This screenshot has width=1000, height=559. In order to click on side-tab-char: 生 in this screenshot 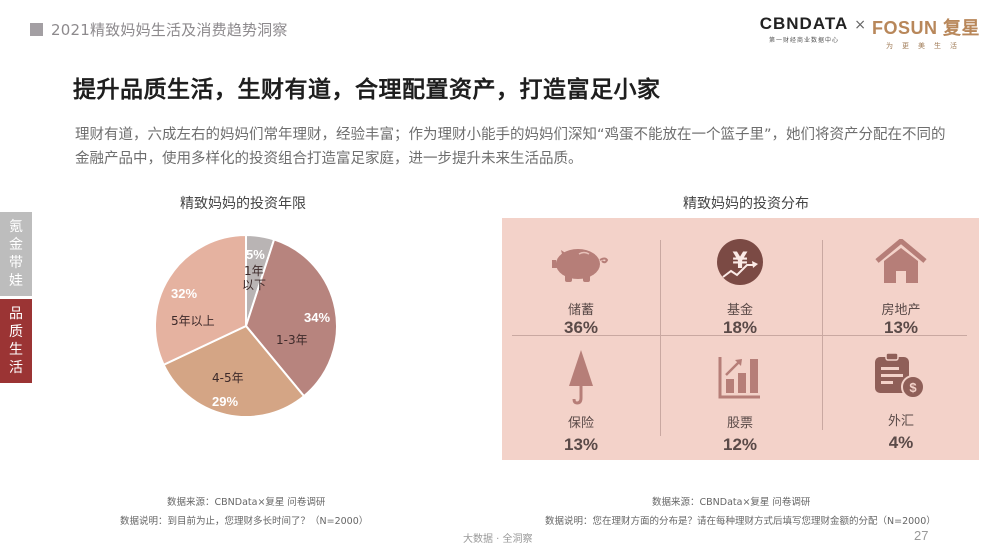, I will do `click(16, 350)`.